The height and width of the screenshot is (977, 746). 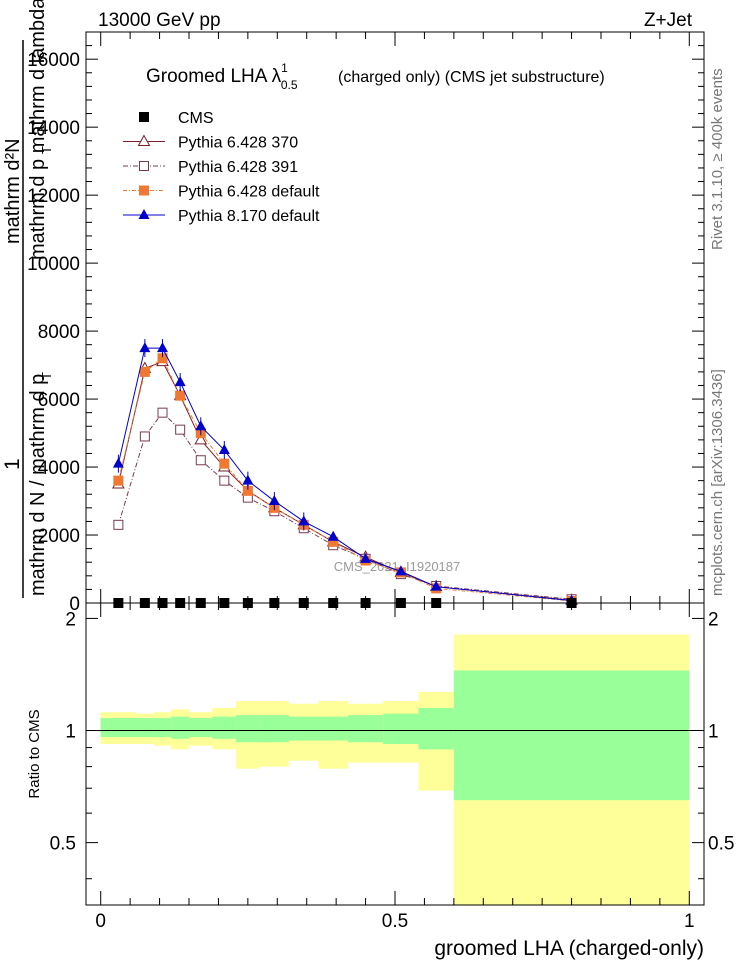 What do you see at coordinates (471, 77) in the screenshot?
I see `main-subtitle: (charged only) (CMS jet substructure)` at bounding box center [471, 77].